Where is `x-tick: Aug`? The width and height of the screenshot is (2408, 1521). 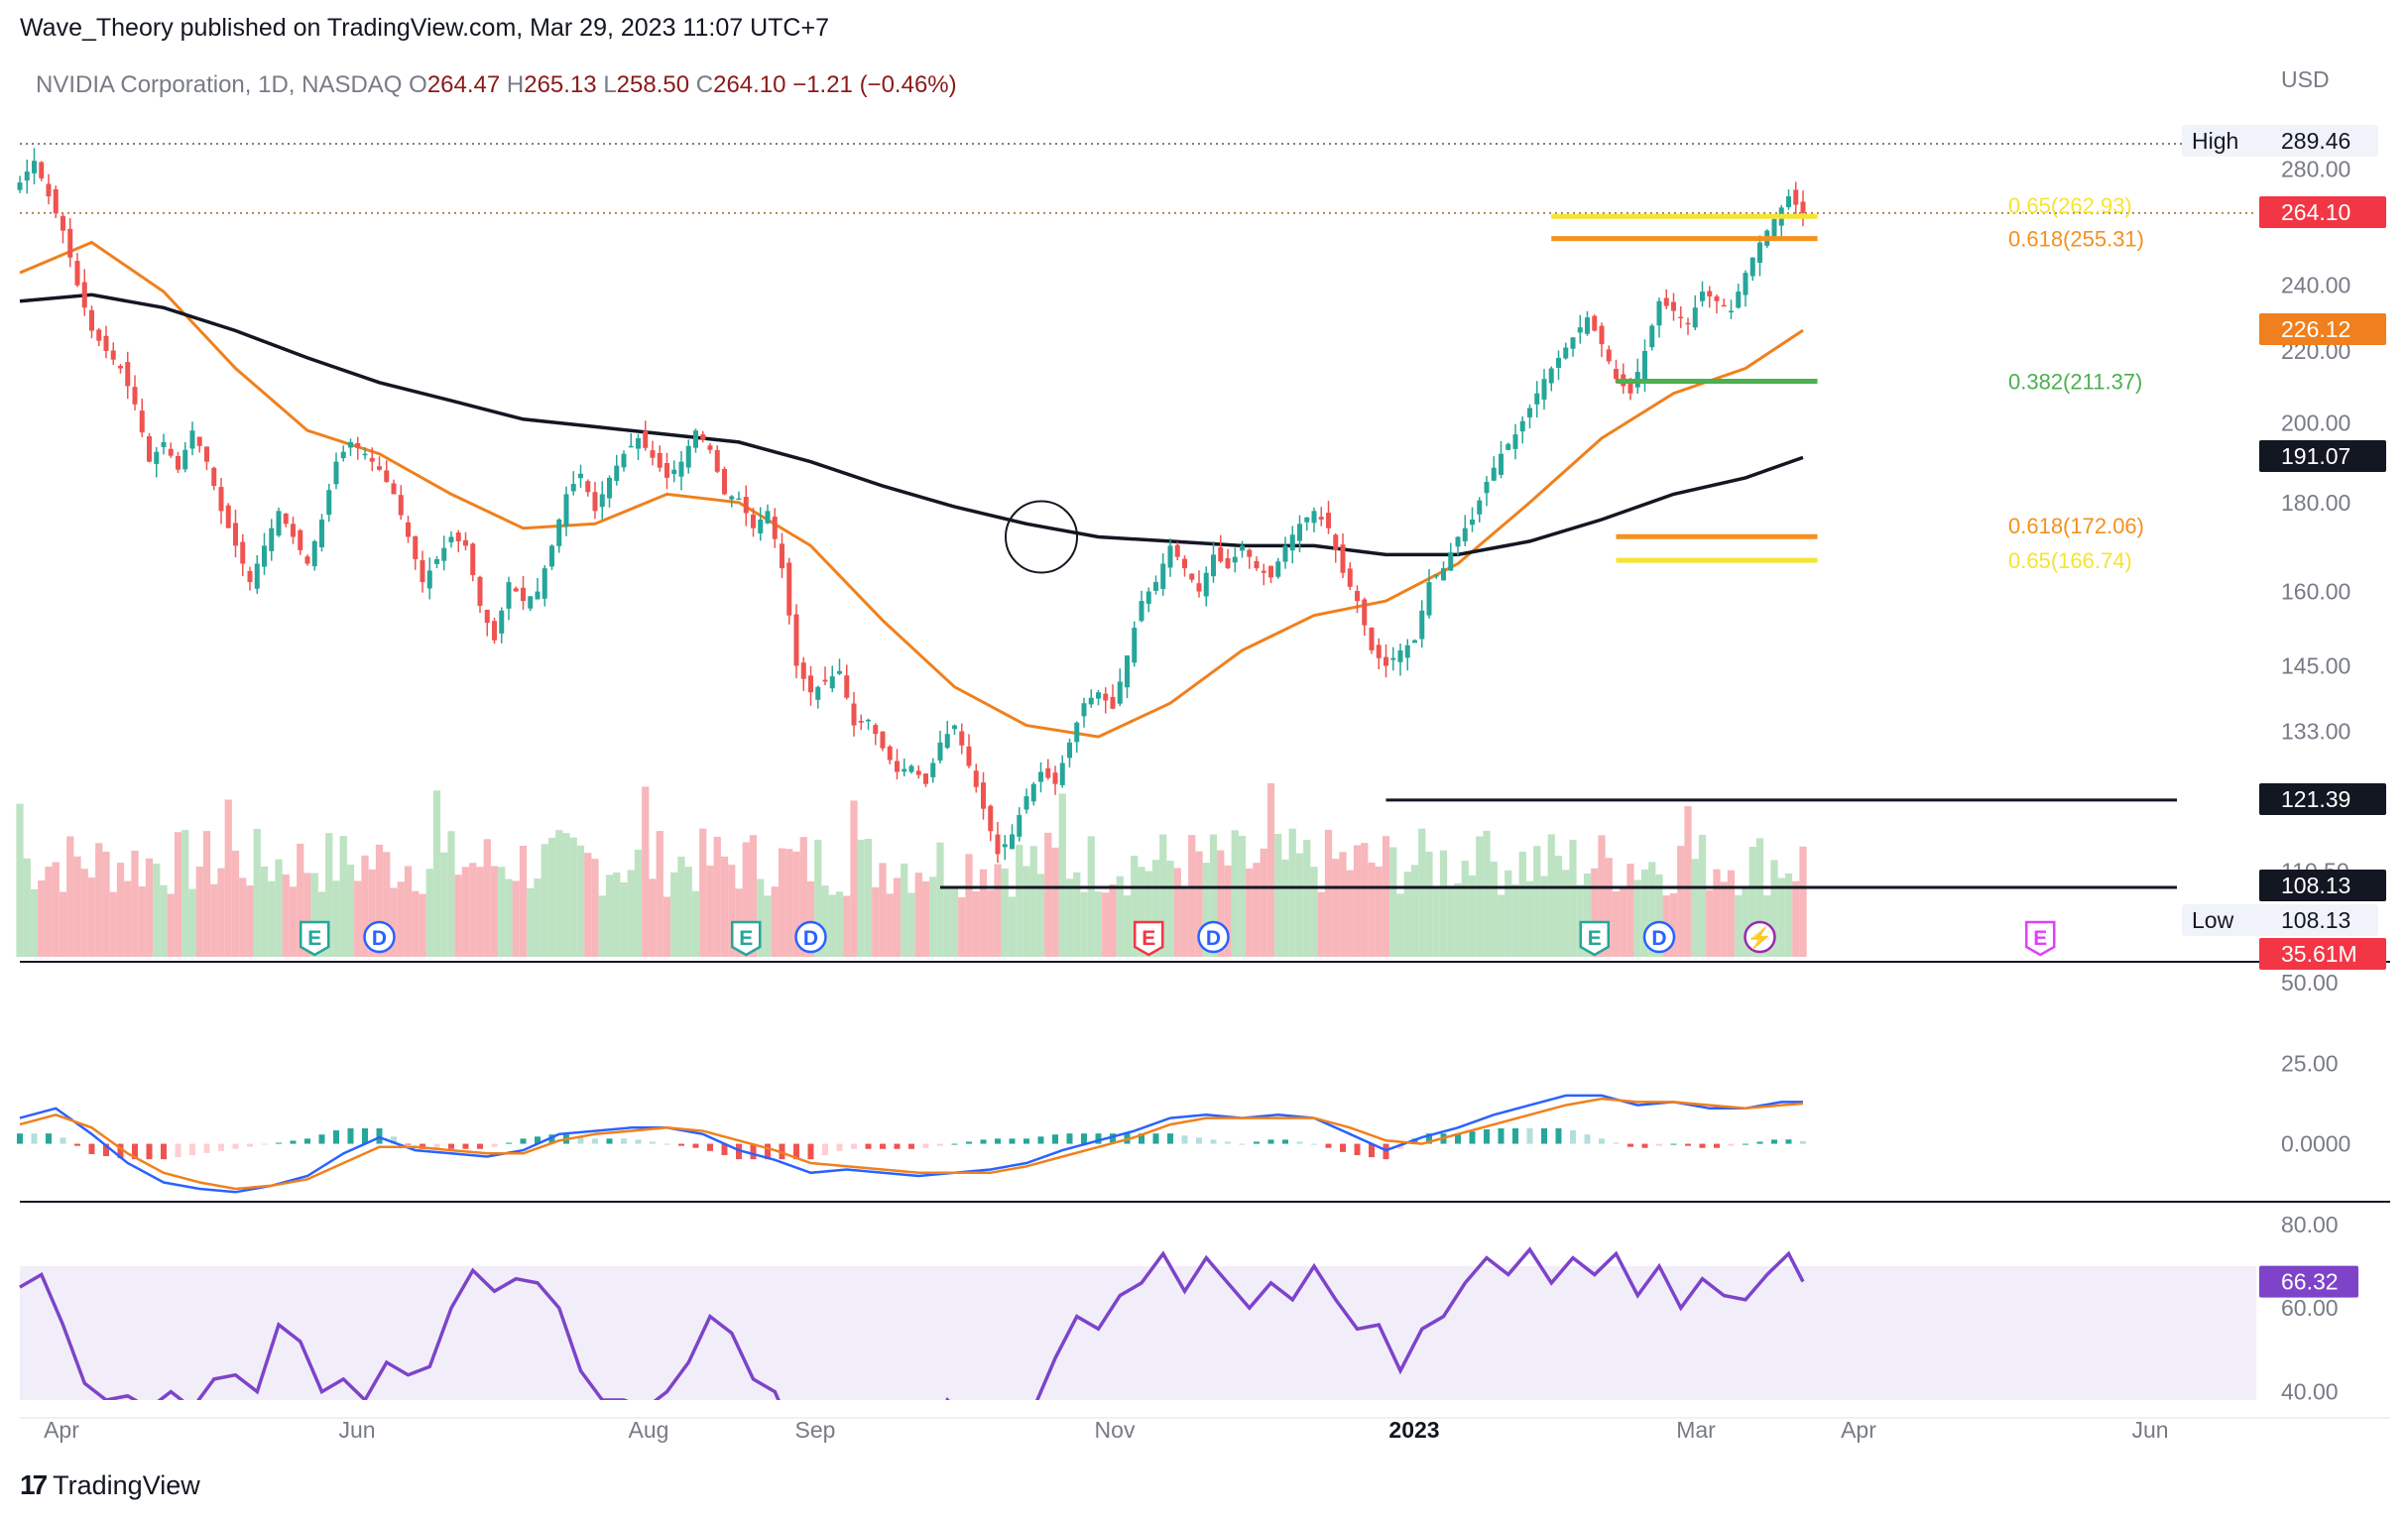 x-tick: Aug is located at coordinates (649, 1430).